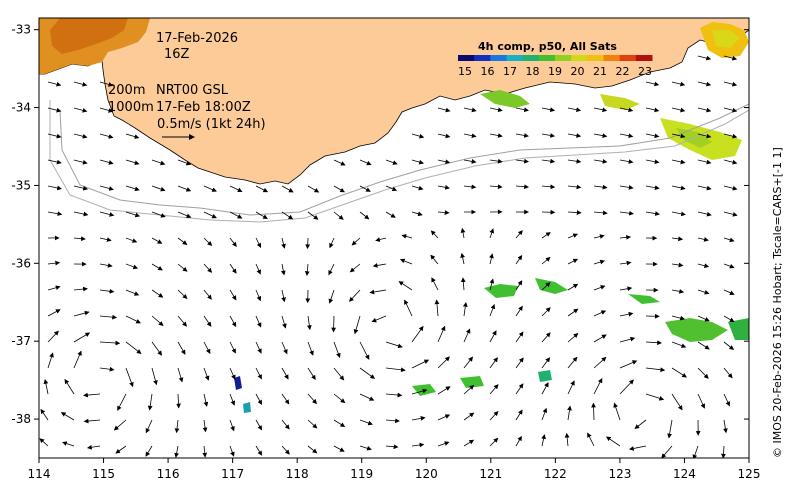  I want to click on scale-label: 0.5m/s (1kt 24h), so click(211, 124).